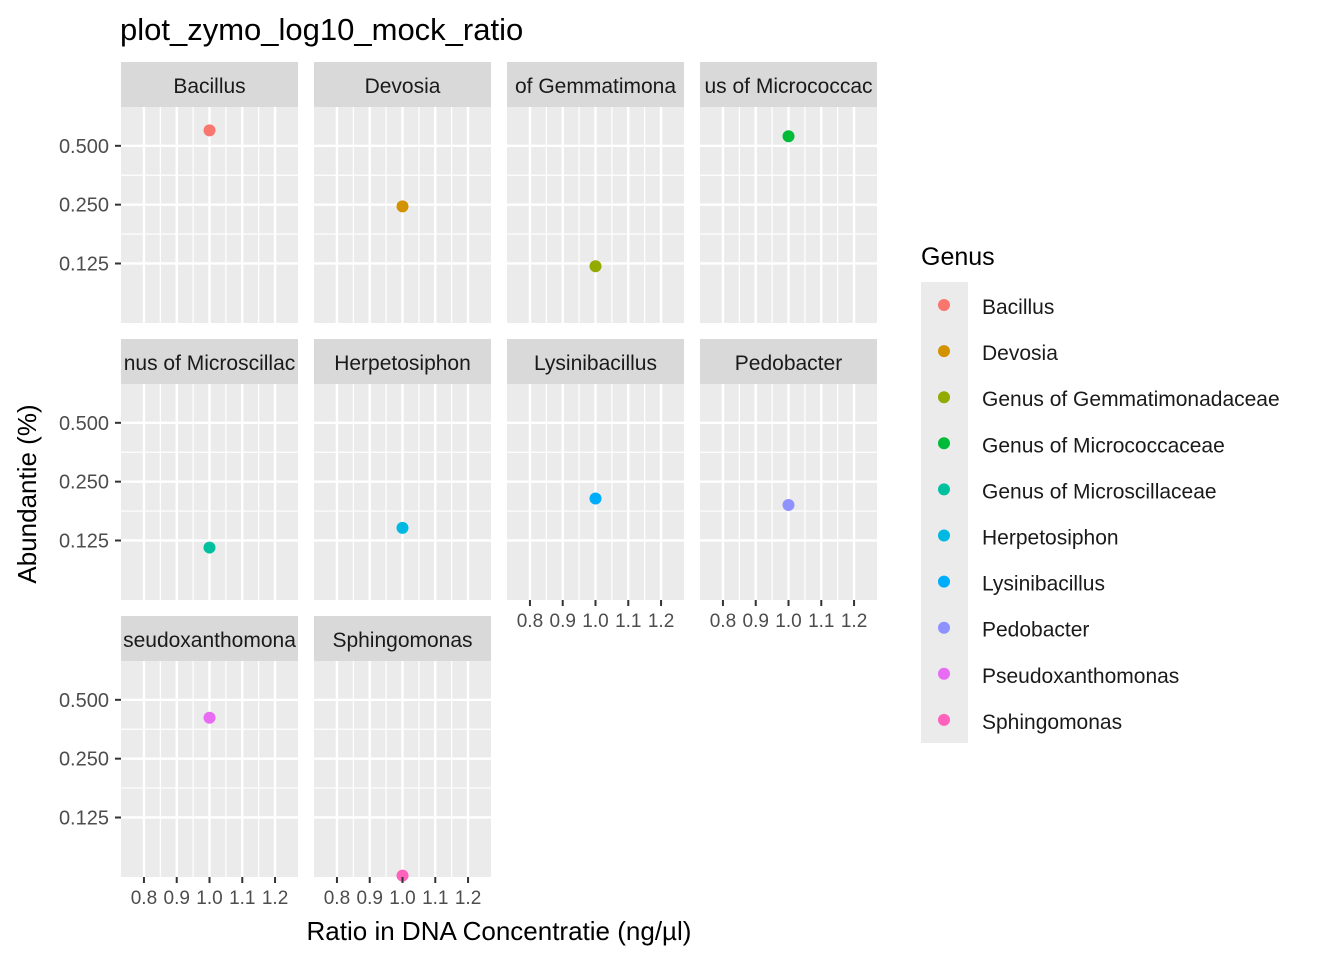  Describe the element at coordinates (209, 192) in the screenshot. I see `facet-panel: Bacillus` at that location.